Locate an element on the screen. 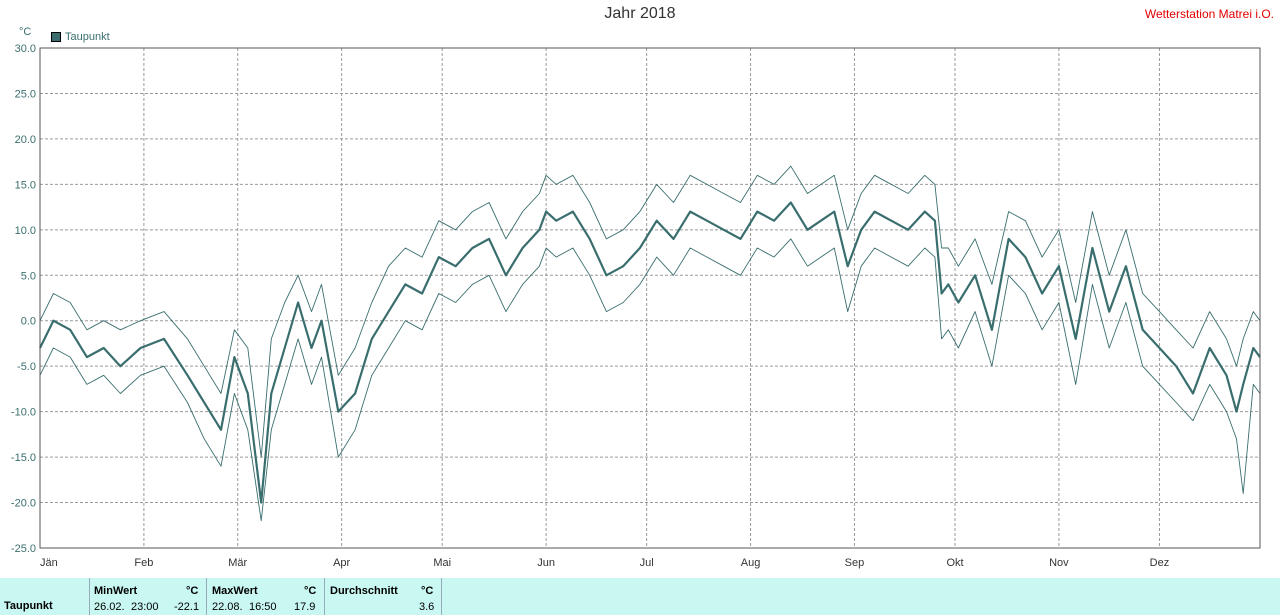 The width and height of the screenshot is (1280, 615). legend-swatch is located at coordinates (56, 37).